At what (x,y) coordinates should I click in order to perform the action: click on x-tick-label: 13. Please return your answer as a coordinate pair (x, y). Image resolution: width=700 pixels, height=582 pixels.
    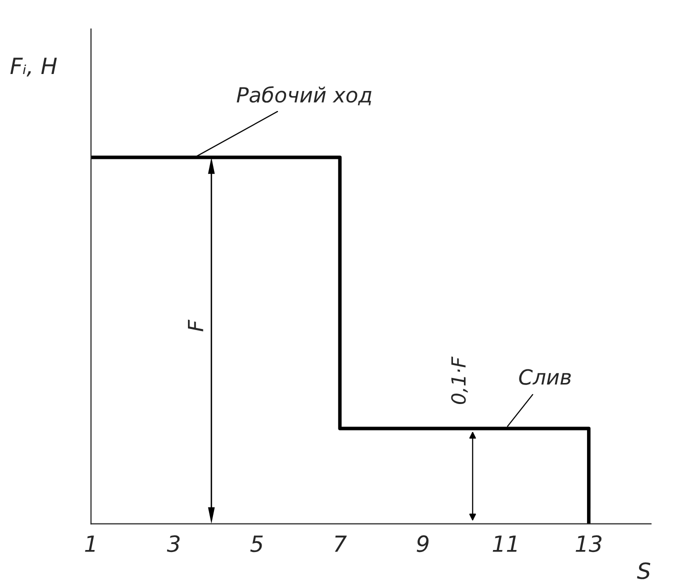
    Looking at the image, I should click on (589, 543).